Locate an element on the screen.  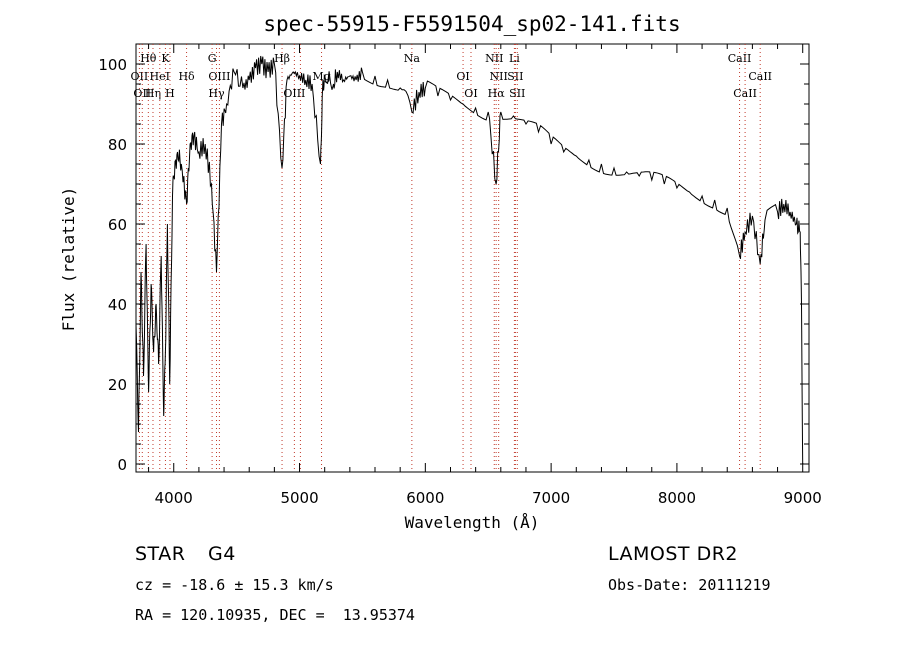
x-tick-label: 6000 is located at coordinates (425, 498).